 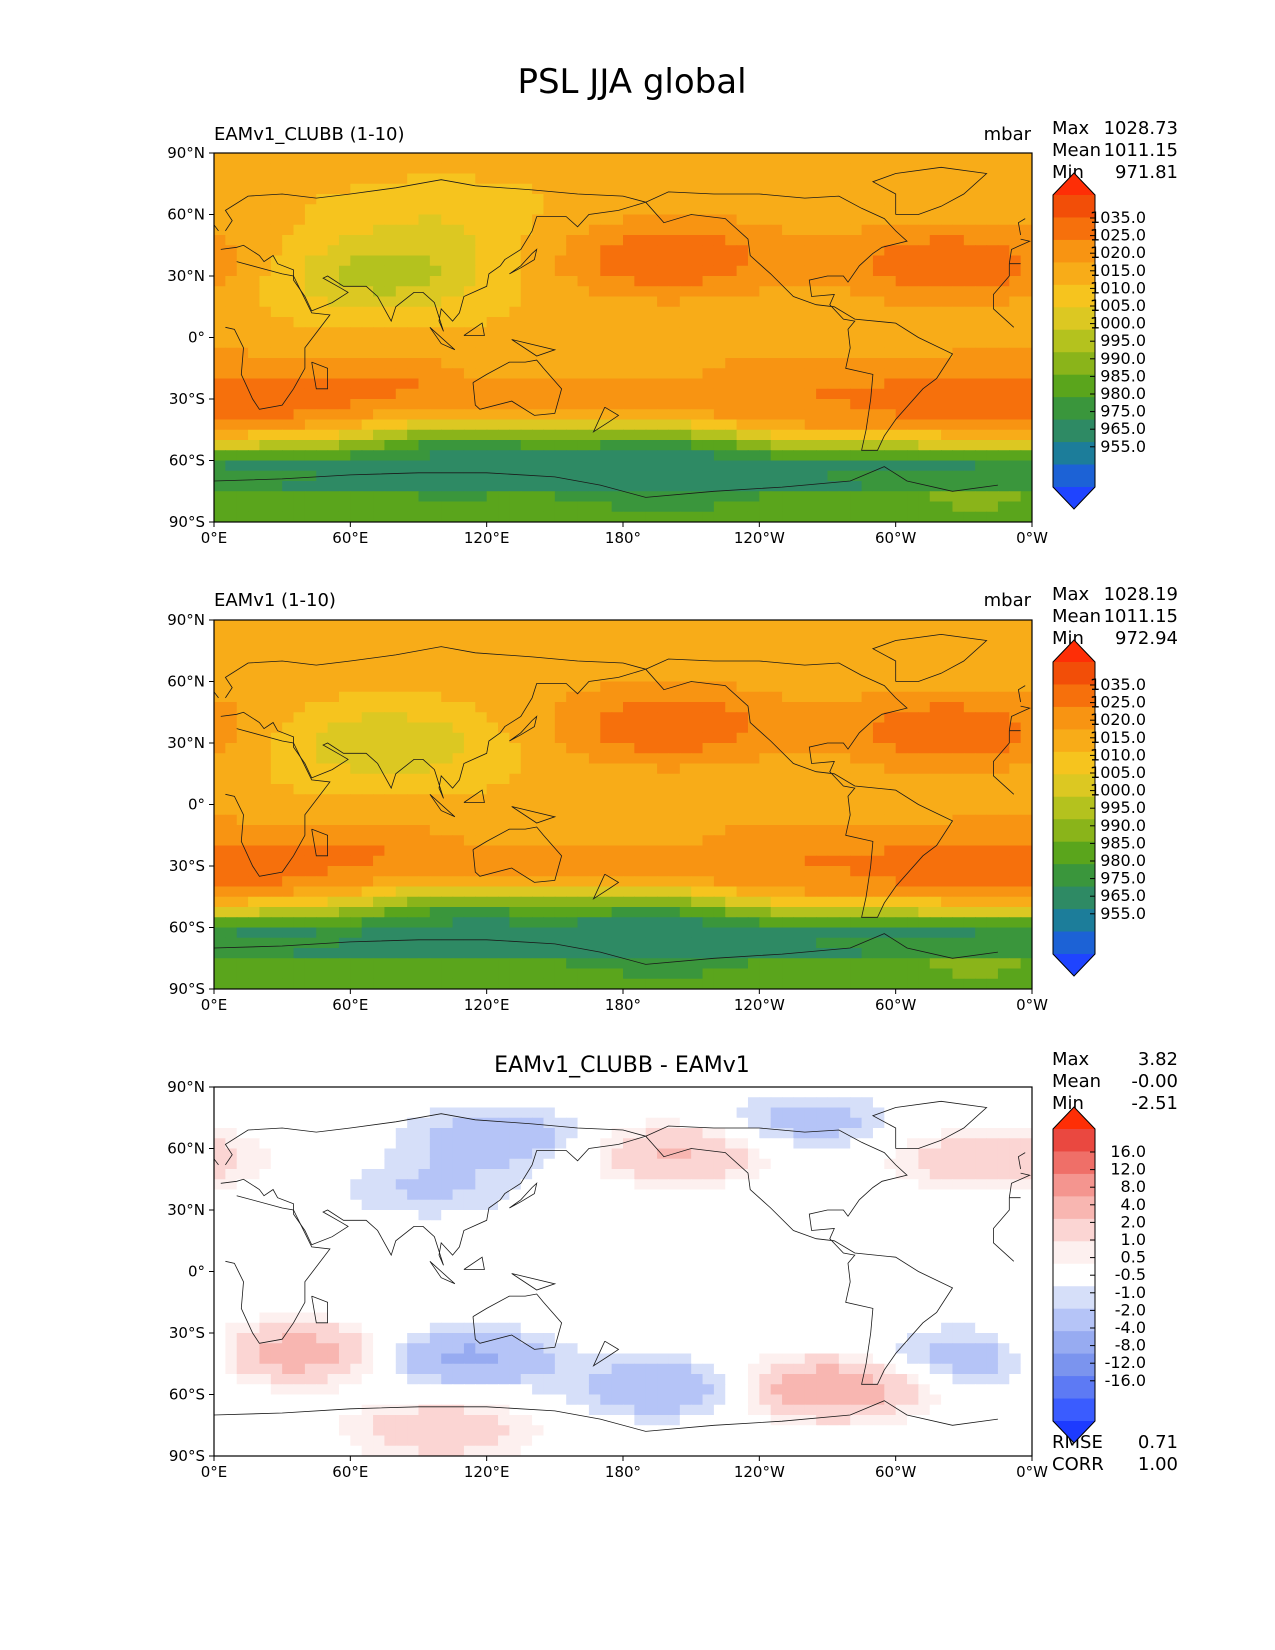 What do you see at coordinates (1118, 217) in the screenshot?
I see `colorbar-label: 1035.0` at bounding box center [1118, 217].